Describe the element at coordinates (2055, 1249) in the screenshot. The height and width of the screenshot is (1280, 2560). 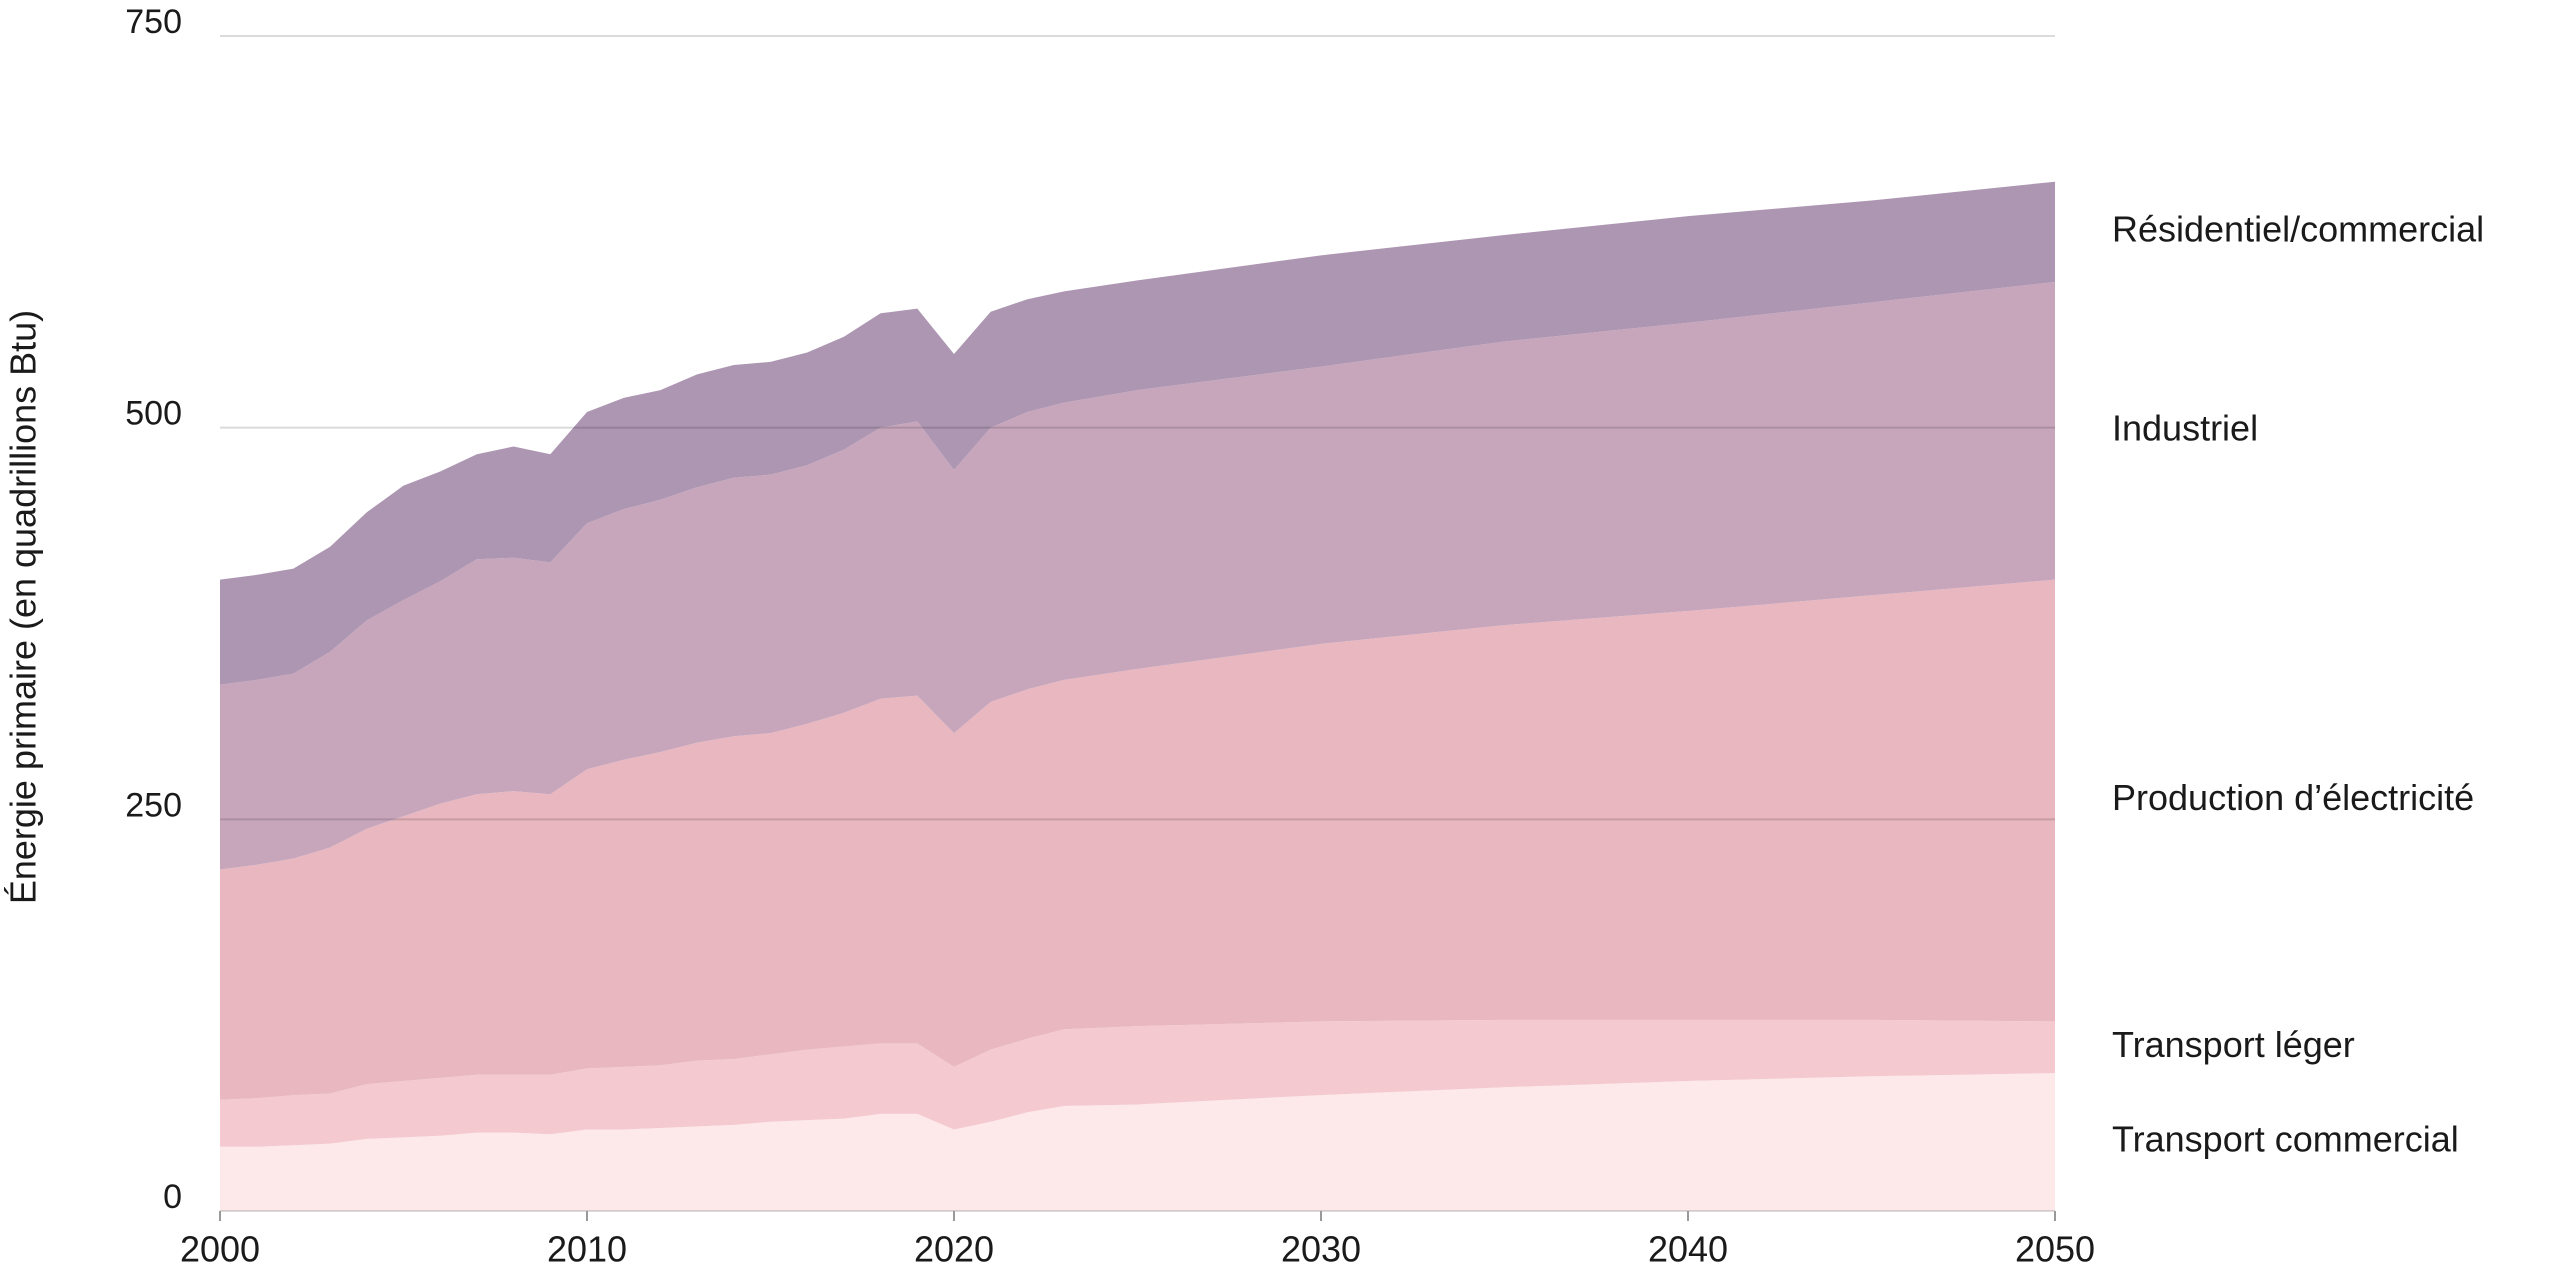
I see `x-tick-label: 2050` at that location.